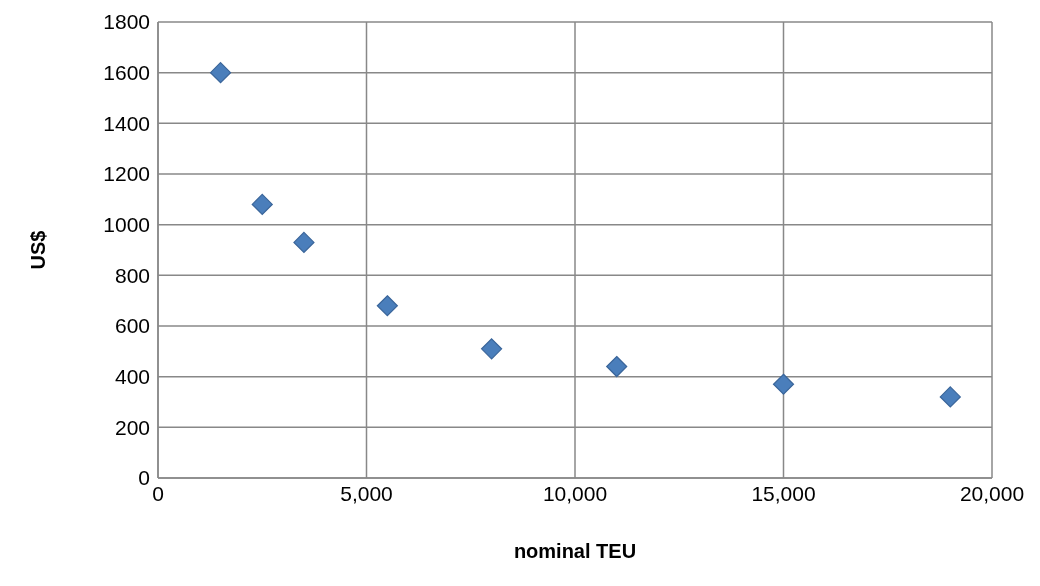 The image size is (1040, 586). What do you see at coordinates (992, 493) in the screenshot?
I see `x-tick-label: 20,000` at bounding box center [992, 493].